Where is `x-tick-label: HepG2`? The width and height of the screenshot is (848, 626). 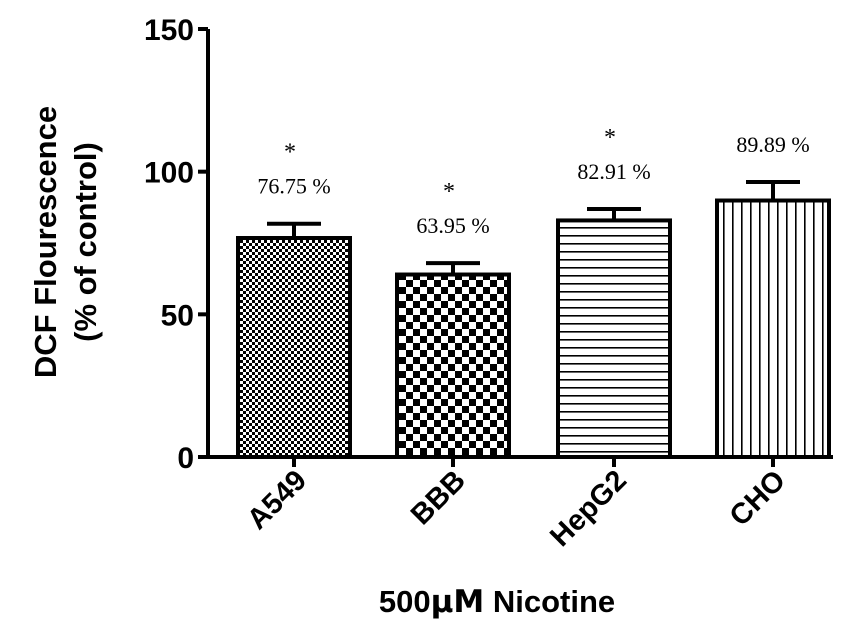
x-tick-label: HepG2 is located at coordinates (588, 508).